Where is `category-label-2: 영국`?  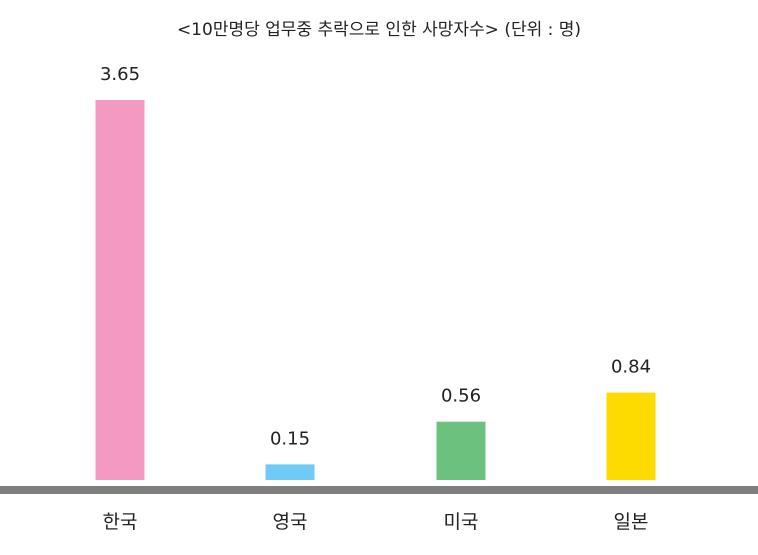 category-label-2: 영국 is located at coordinates (290, 522).